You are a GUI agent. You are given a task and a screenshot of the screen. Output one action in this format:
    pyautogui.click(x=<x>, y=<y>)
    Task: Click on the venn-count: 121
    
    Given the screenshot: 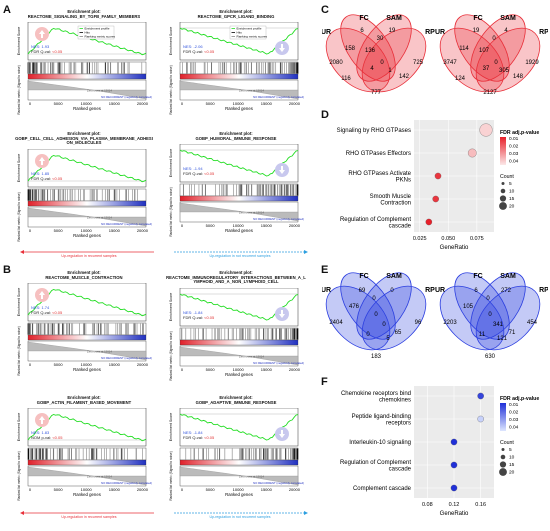 What is the action you would take?
    pyautogui.click(x=502, y=339)
    